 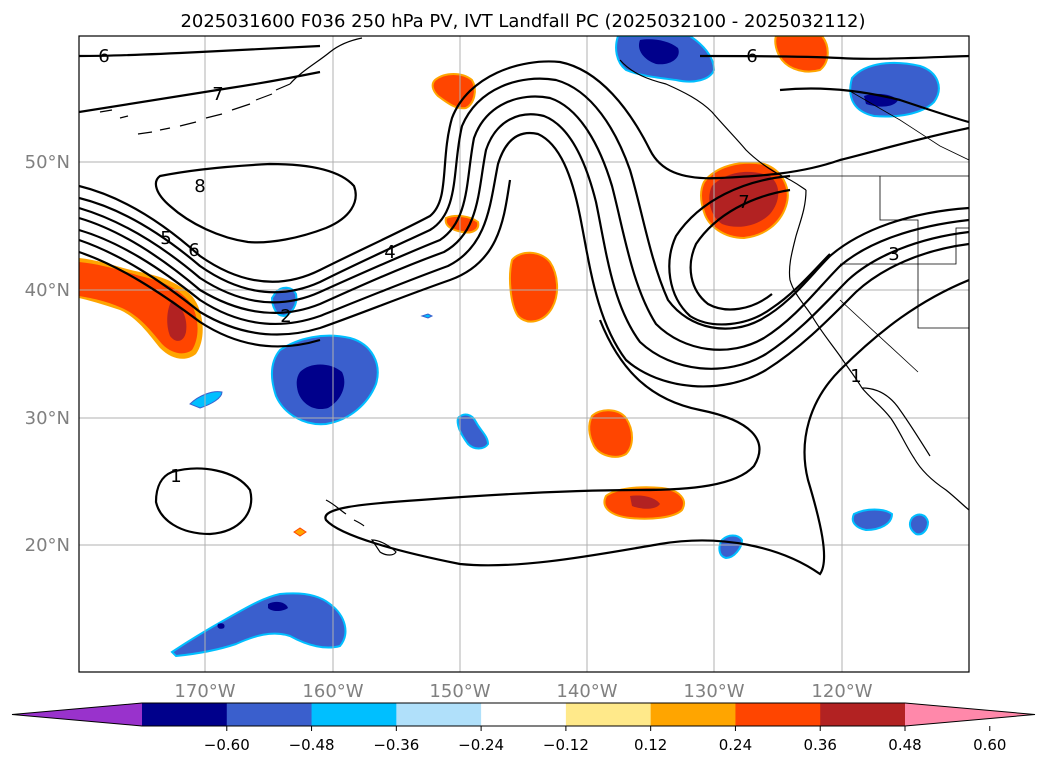 What do you see at coordinates (47, 290) in the screenshot?
I see `lat-label: 40°N` at bounding box center [47, 290].